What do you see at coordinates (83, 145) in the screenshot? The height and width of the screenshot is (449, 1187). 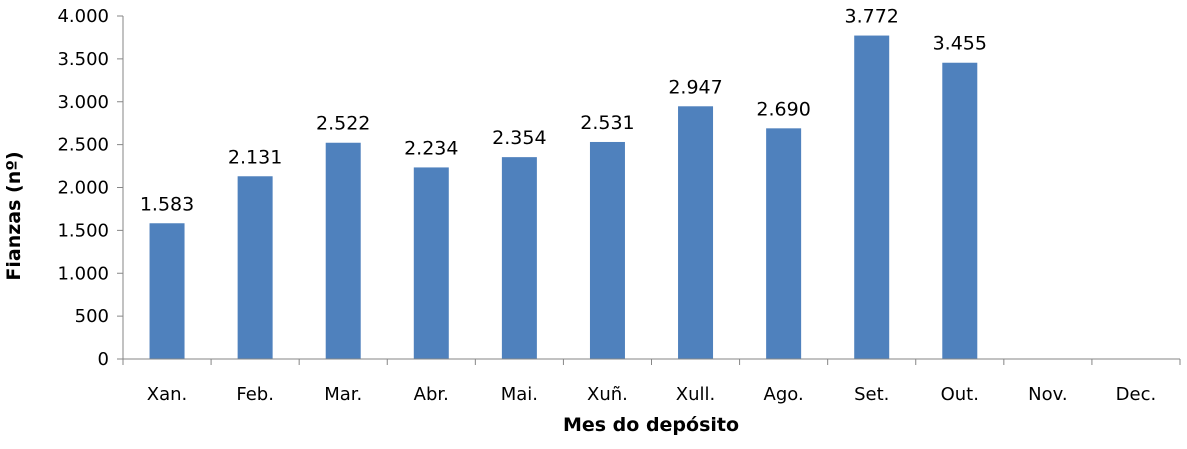 I see `y-tick-label-5: 2.500` at bounding box center [83, 145].